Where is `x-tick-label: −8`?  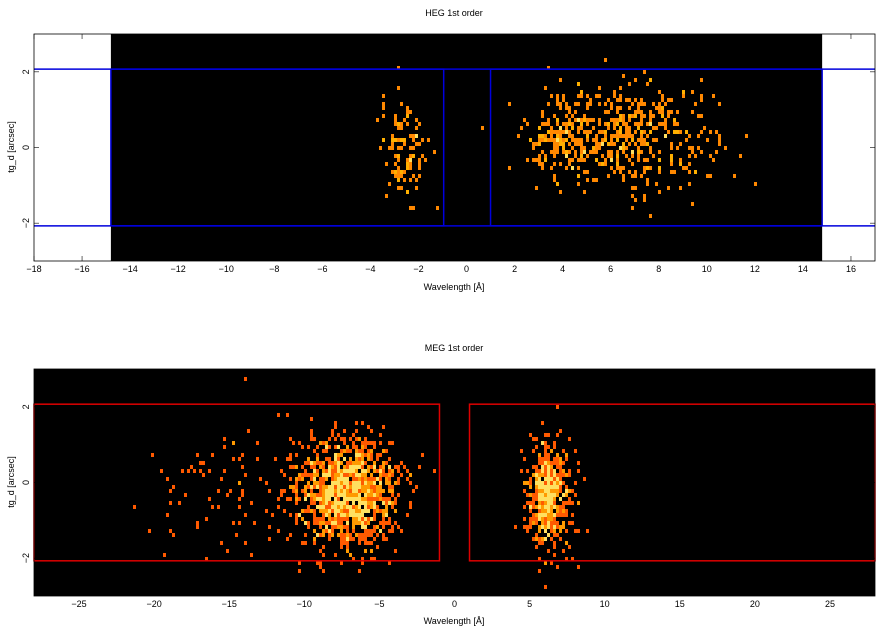 x-tick-label: −8 is located at coordinates (274, 269).